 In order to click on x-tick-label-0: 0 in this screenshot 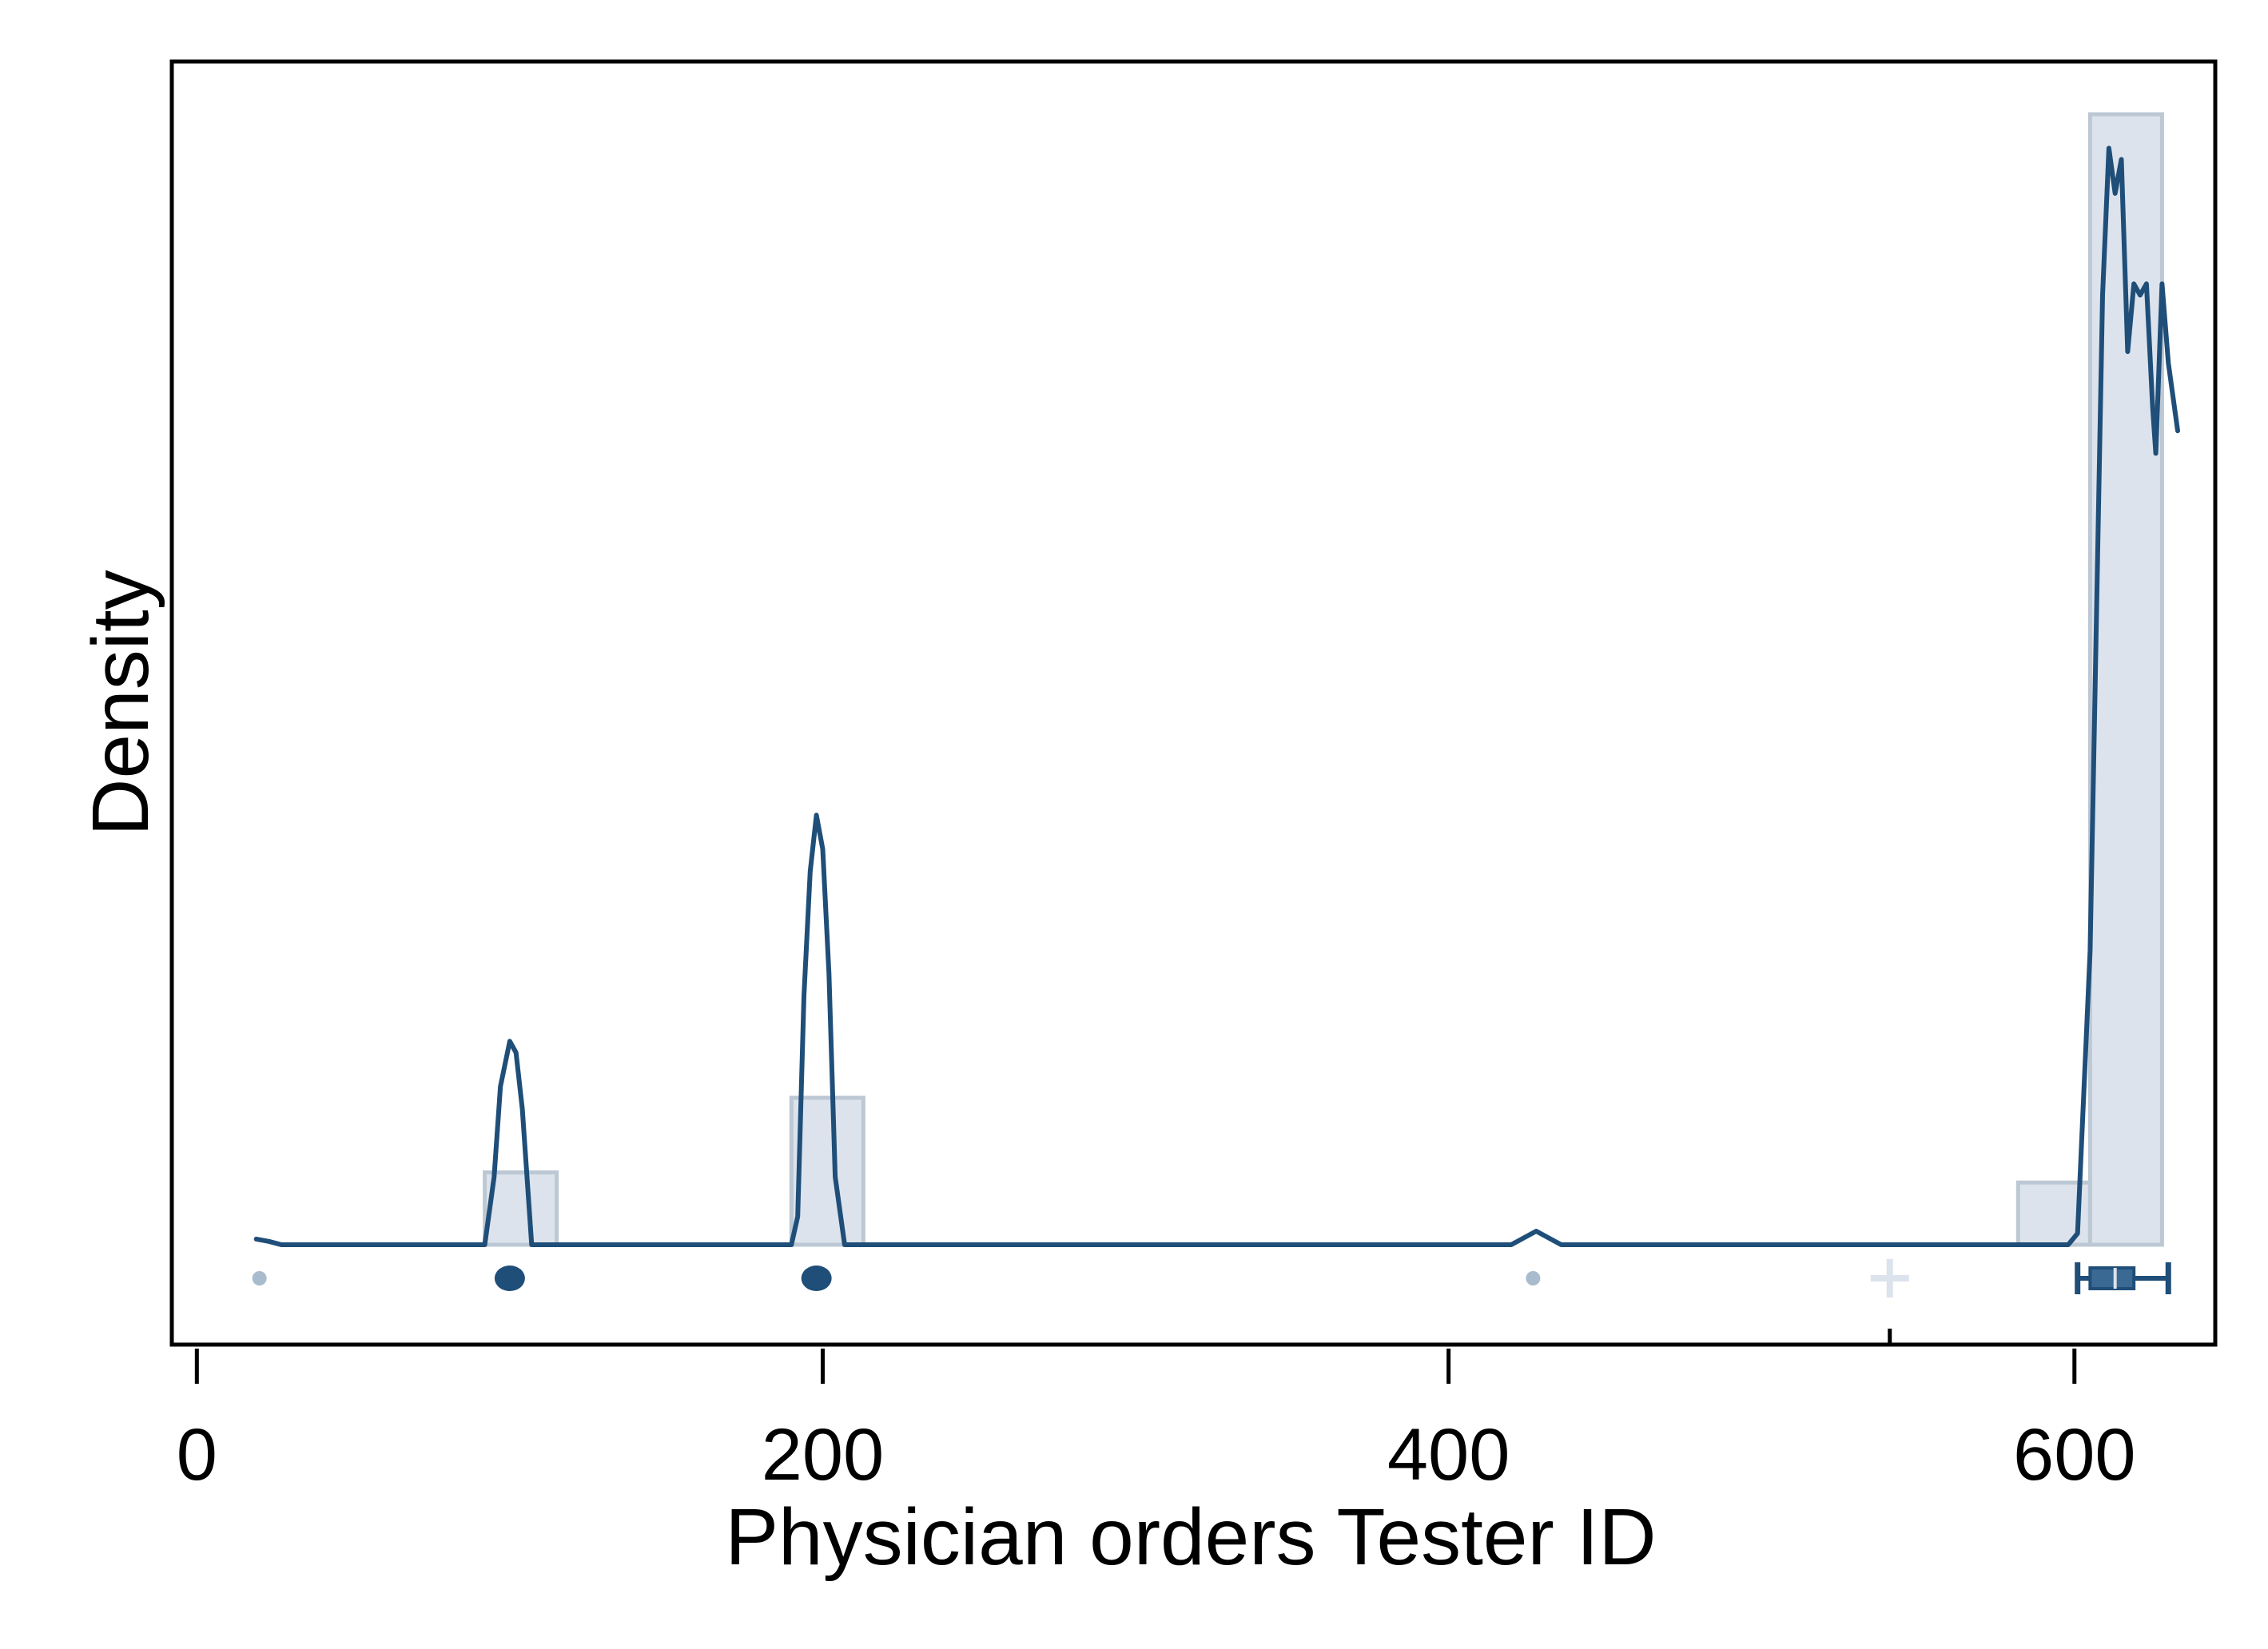, I will do `click(197, 1455)`.